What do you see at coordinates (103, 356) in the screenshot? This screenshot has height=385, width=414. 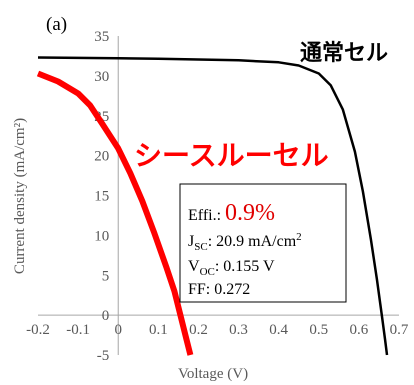 I see `y-tick-label: -5` at bounding box center [103, 356].